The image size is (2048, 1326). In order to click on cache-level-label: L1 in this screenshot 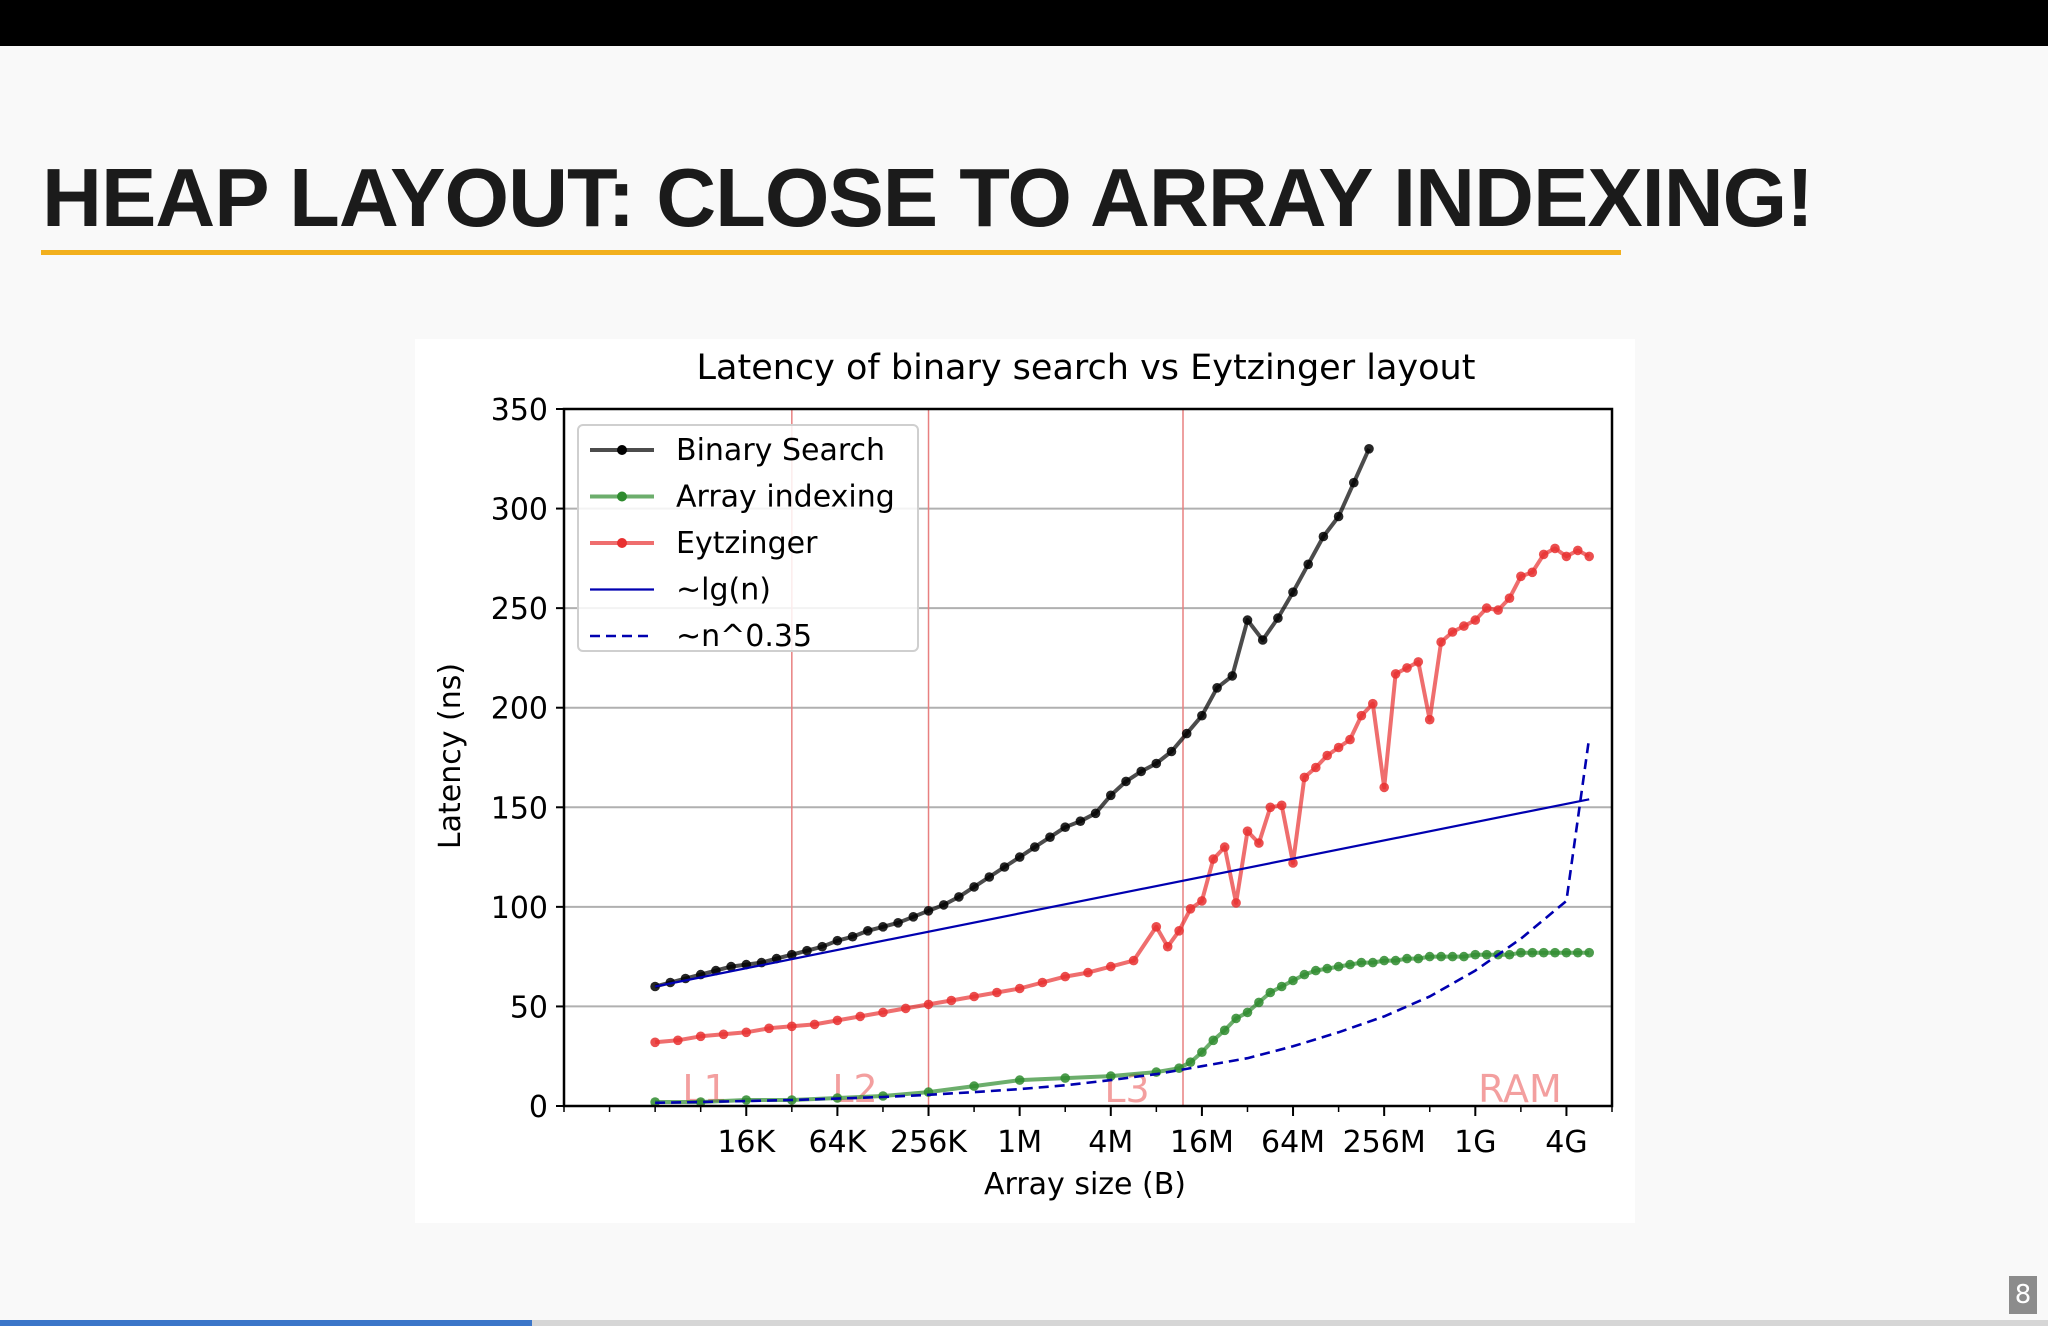, I will do `click(704, 1089)`.